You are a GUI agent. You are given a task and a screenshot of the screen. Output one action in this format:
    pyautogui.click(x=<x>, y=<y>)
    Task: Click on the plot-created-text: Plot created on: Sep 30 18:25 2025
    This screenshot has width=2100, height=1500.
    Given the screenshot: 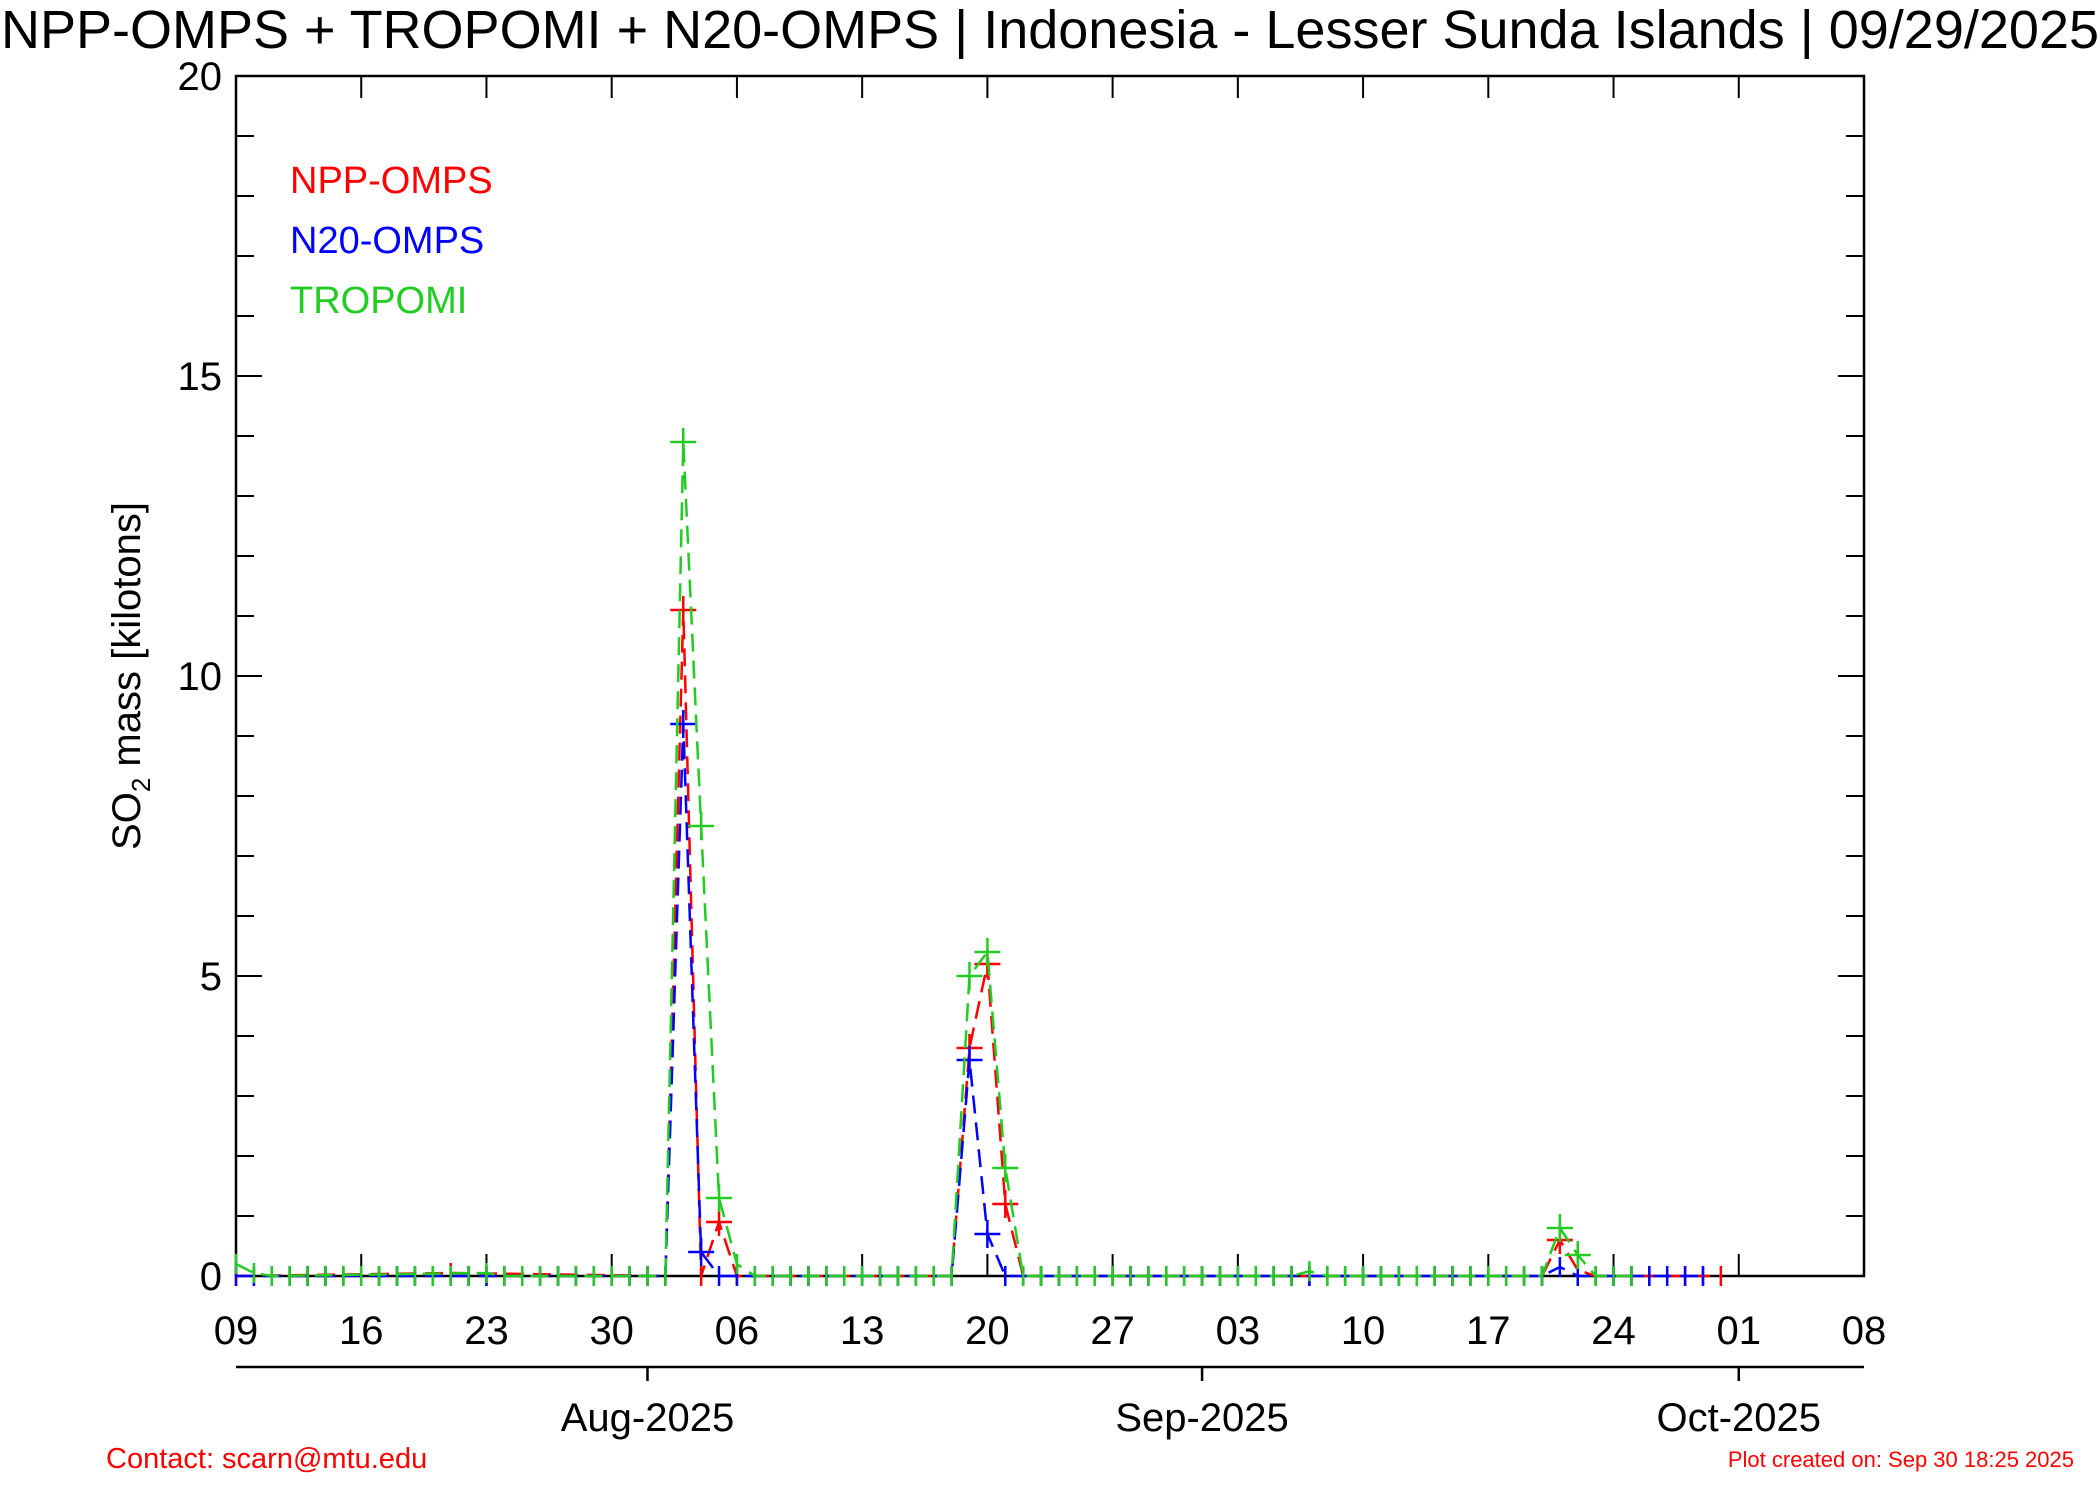 What is the action you would take?
    pyautogui.click(x=1900, y=1459)
    